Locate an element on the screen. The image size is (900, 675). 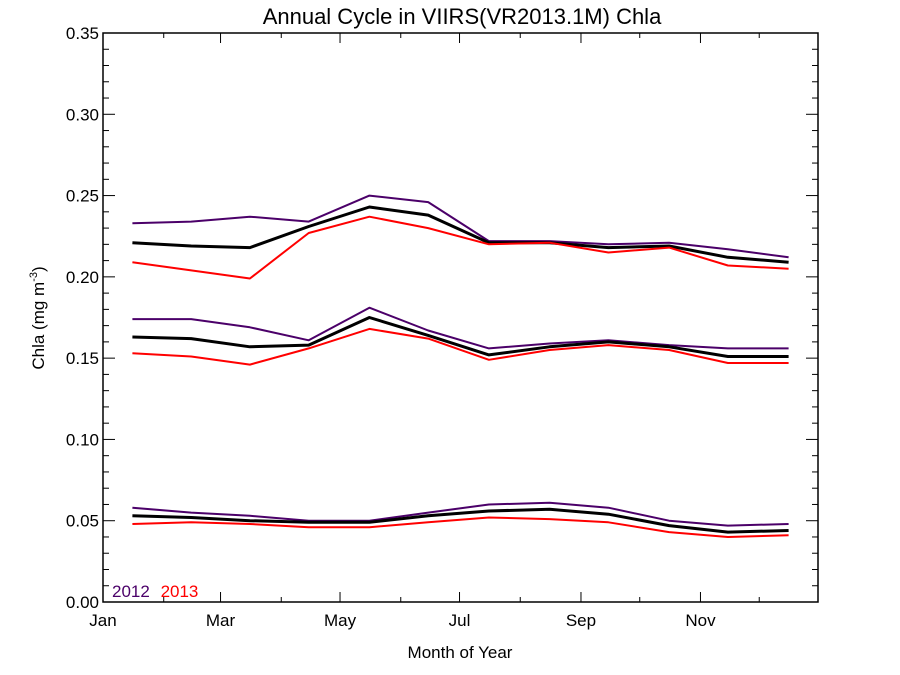
y-tick-label: 0.25 is located at coordinates (82, 196).